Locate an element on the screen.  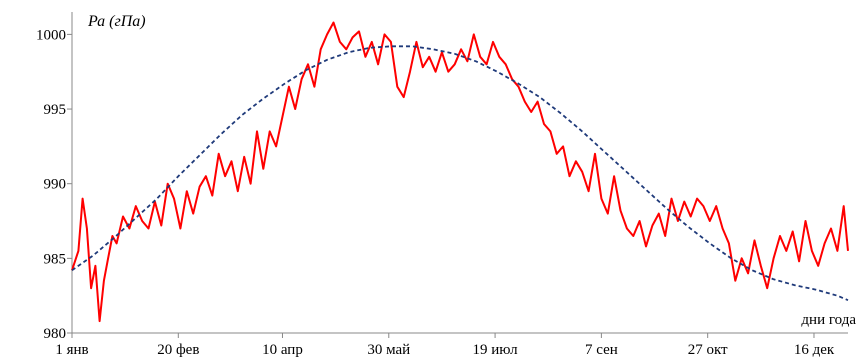
y-tick-label: 990 is located at coordinates (55, 185).